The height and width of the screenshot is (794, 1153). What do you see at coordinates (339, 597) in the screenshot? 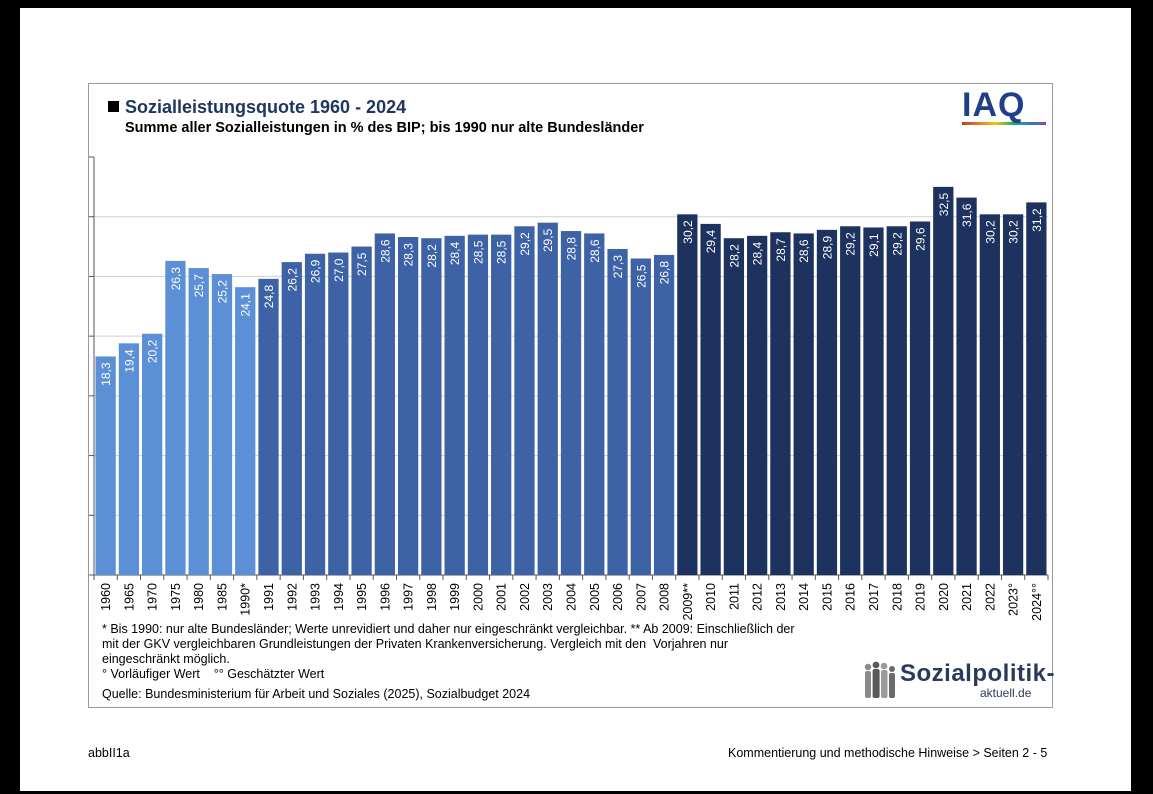
I see `category-label: 1994` at bounding box center [339, 597].